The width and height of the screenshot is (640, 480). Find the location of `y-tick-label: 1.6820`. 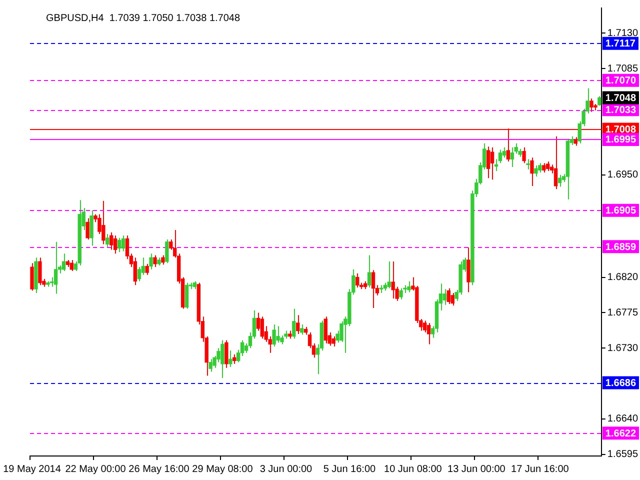

y-tick-label: 1.6820 is located at coordinates (622, 278).